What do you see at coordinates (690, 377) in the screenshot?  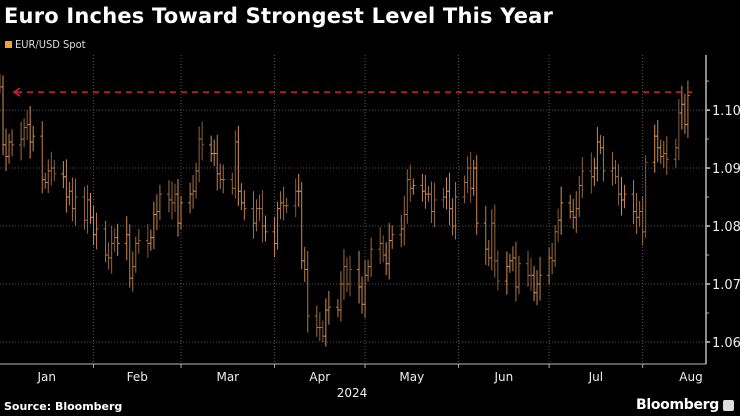 I see `x-tick-label: Aug` at bounding box center [690, 377].